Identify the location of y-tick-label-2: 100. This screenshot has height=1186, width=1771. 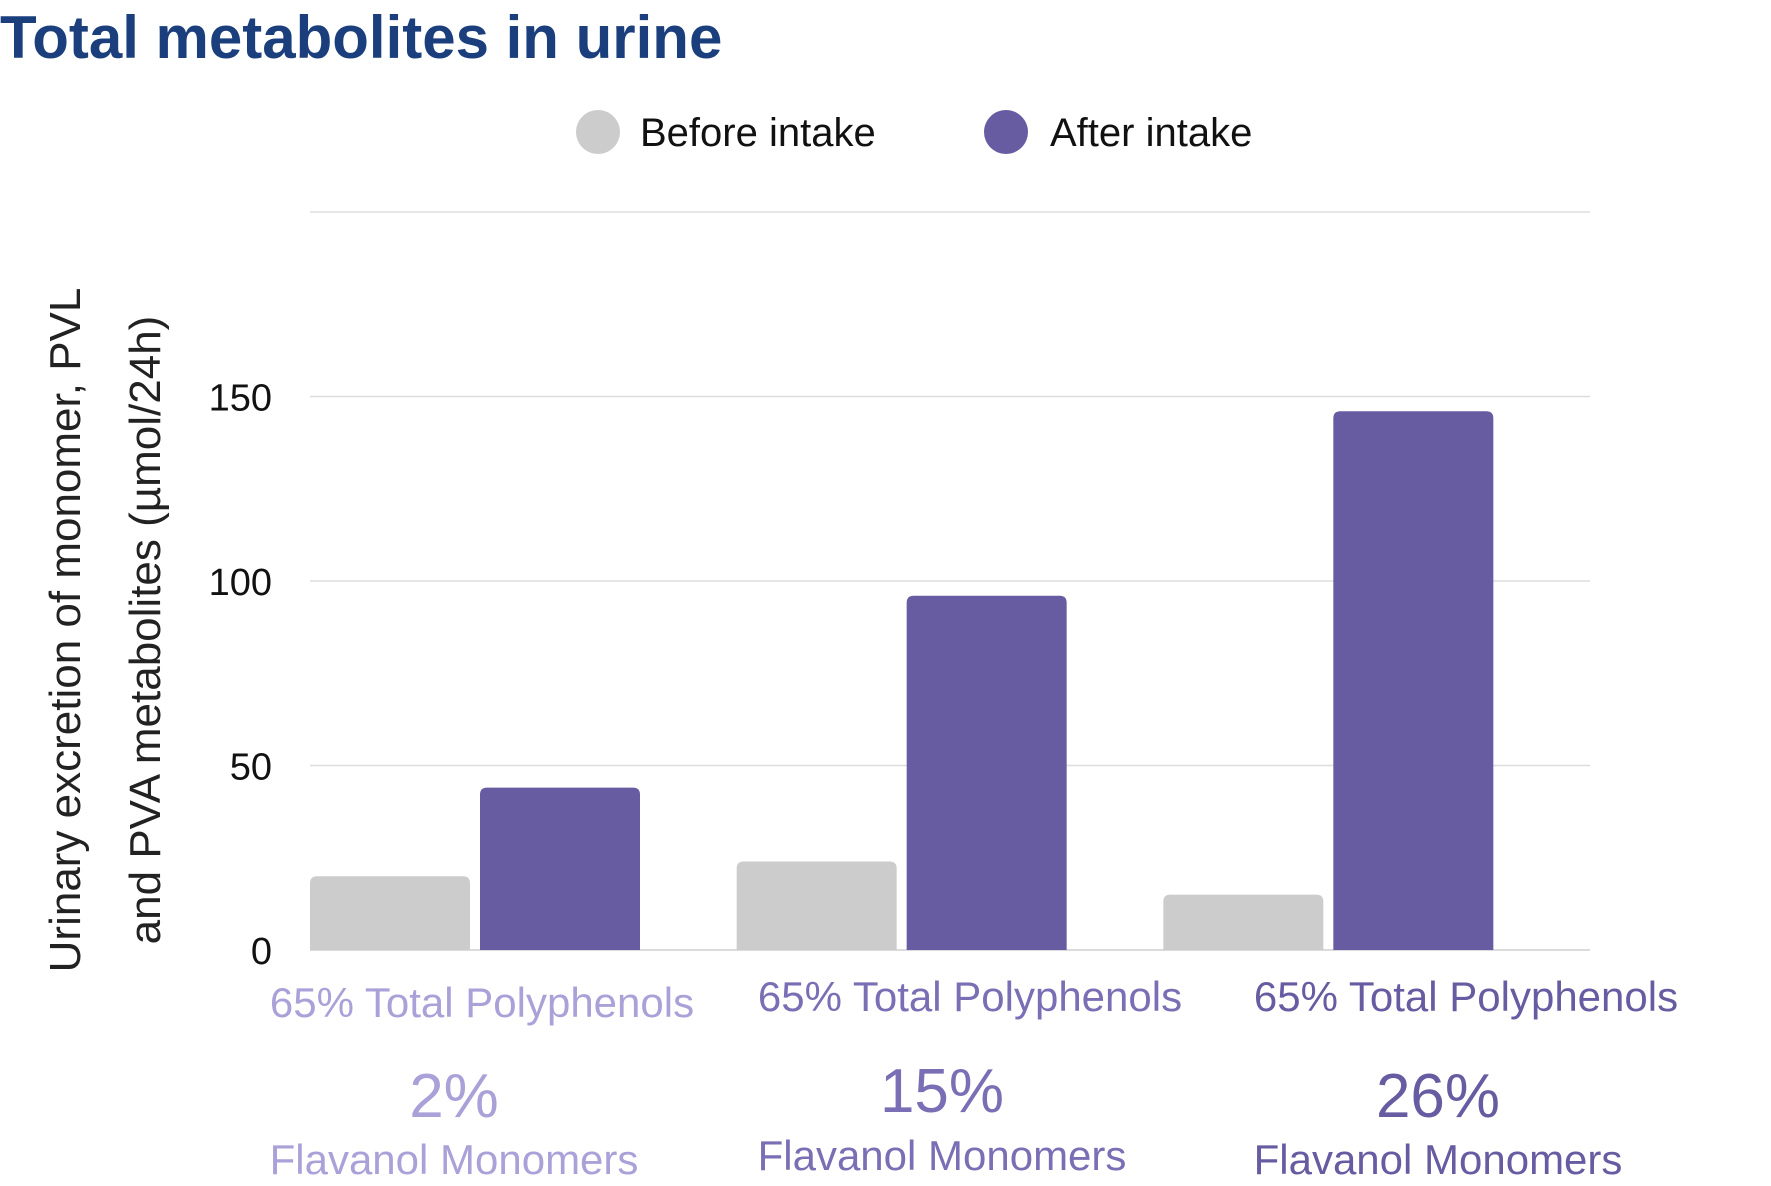
(240, 583).